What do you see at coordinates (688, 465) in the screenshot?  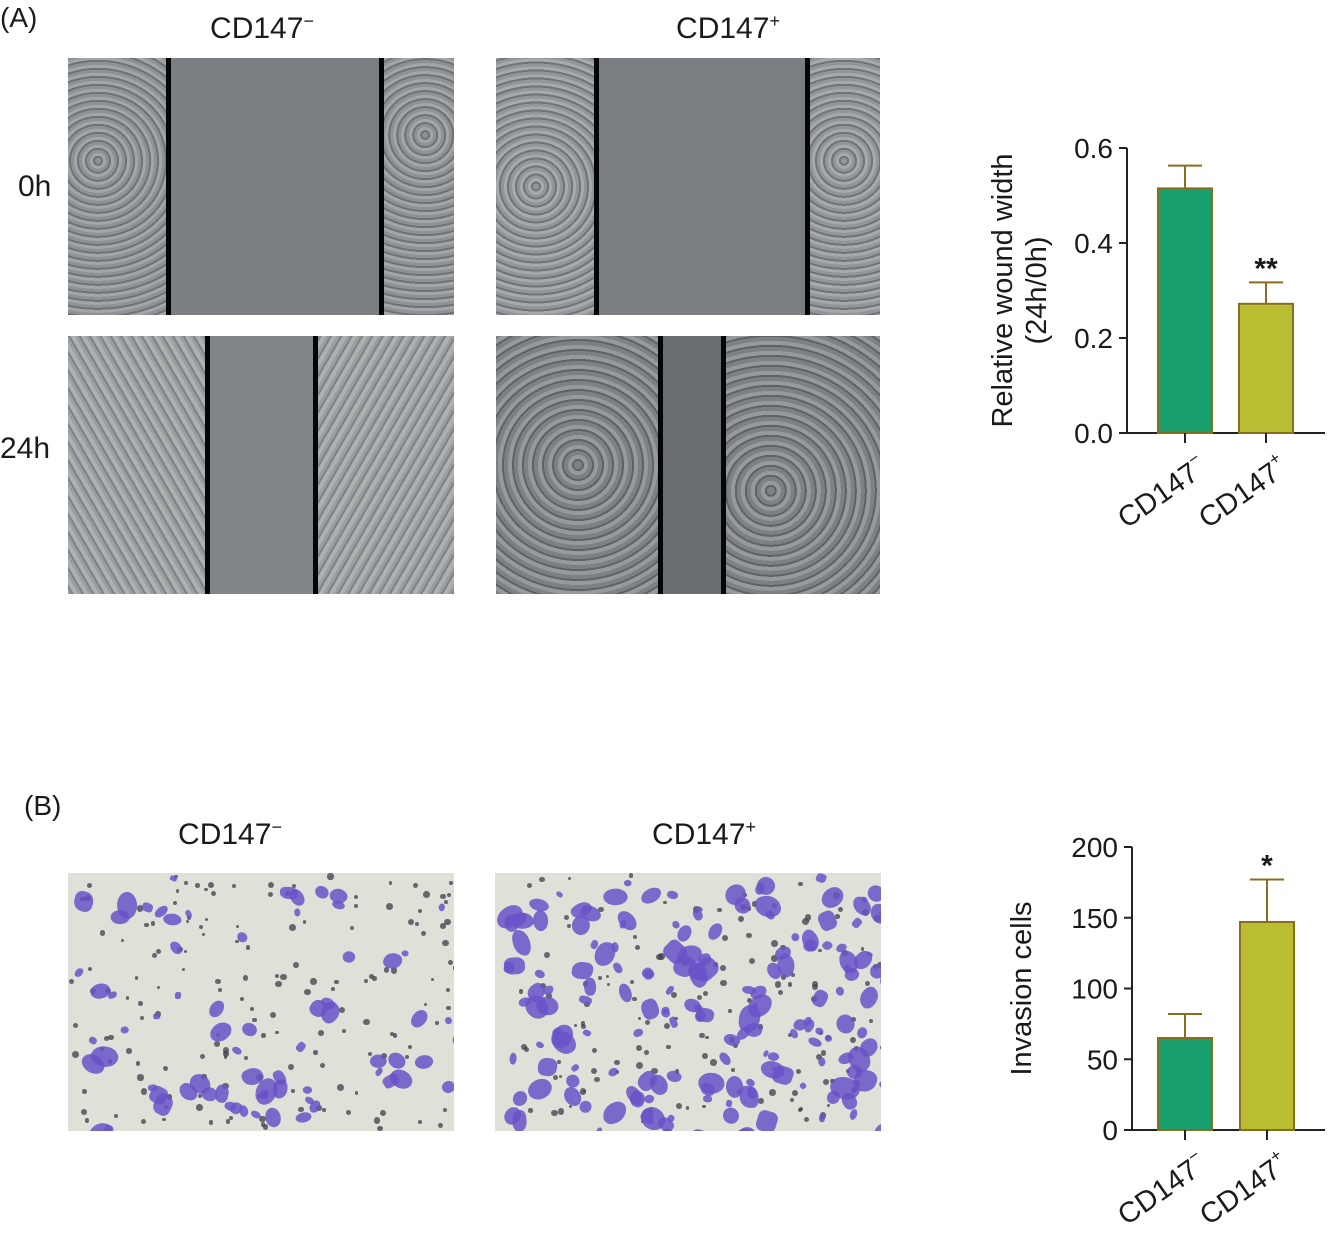 I see `micrograph-24h-cd147-positive` at bounding box center [688, 465].